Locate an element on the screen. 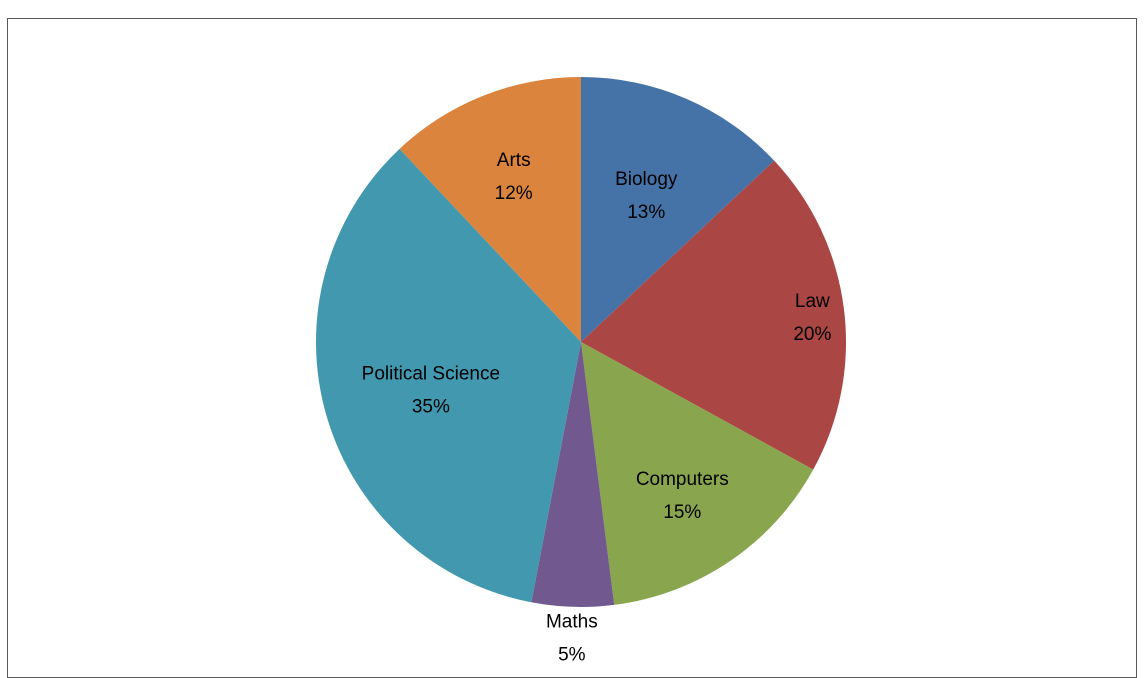 The width and height of the screenshot is (1146, 678). data-label-biology: Biology 13% is located at coordinates (646, 196).